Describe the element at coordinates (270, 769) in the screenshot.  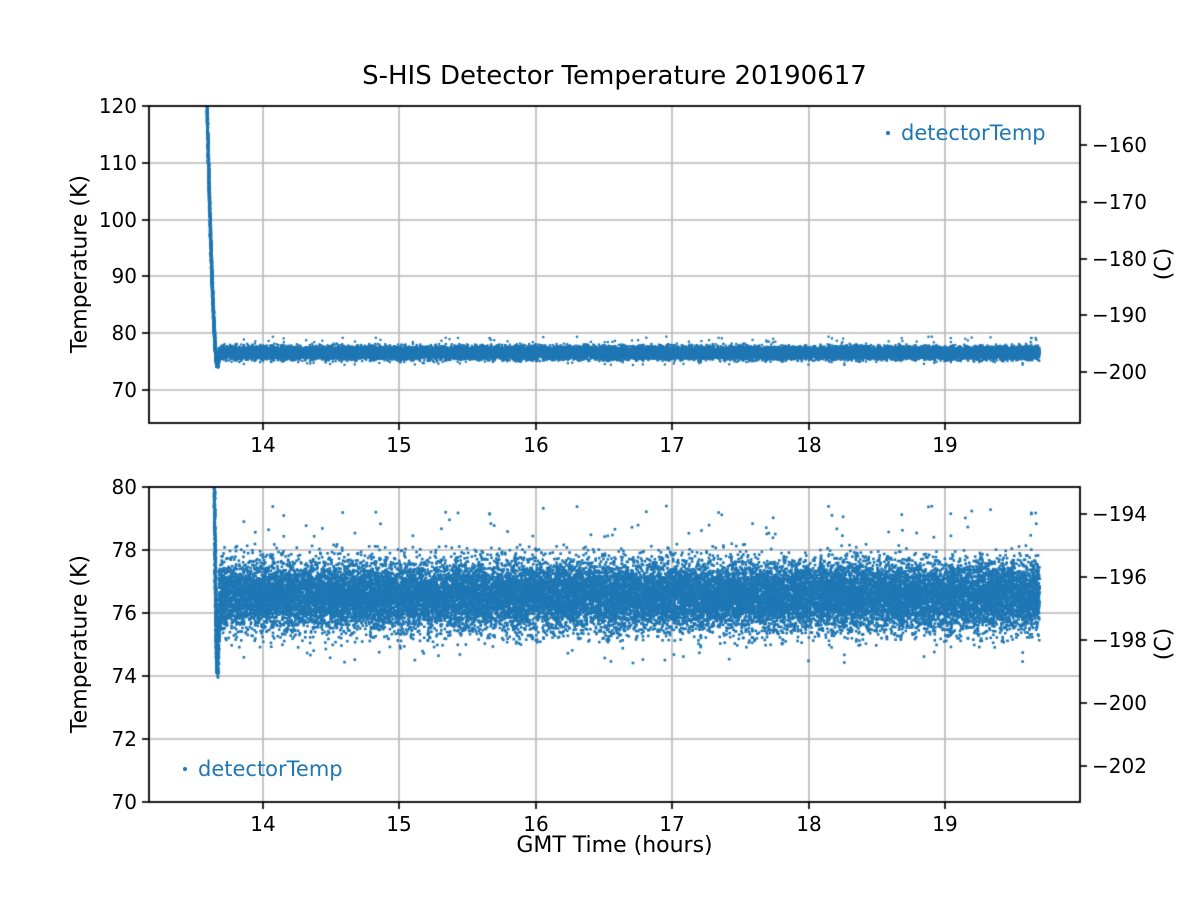
I see `legend-label-bottom: detectorTemp` at that location.